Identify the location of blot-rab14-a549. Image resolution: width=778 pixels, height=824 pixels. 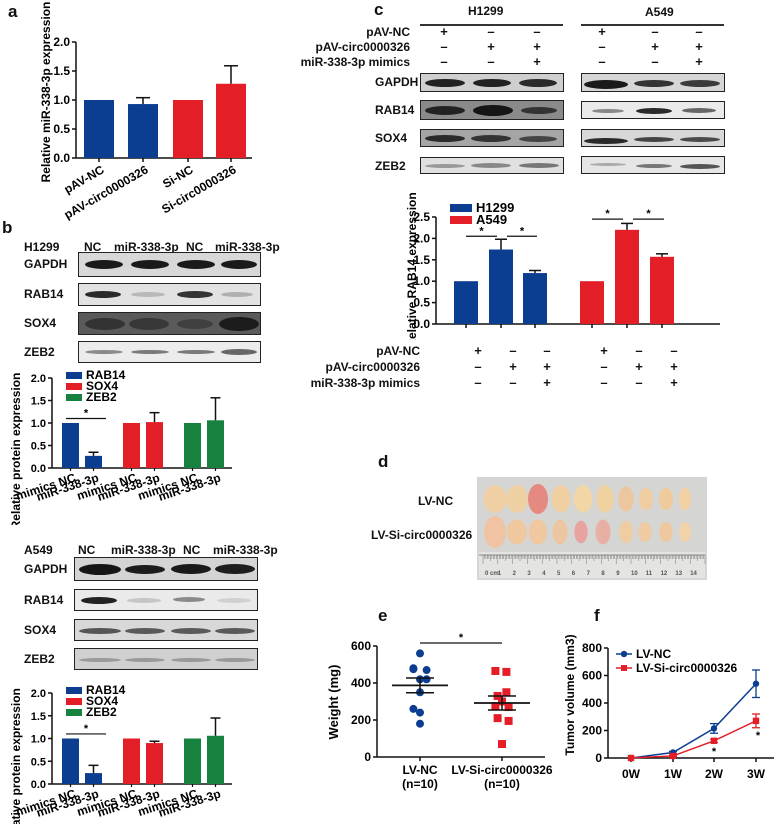
(653, 110).